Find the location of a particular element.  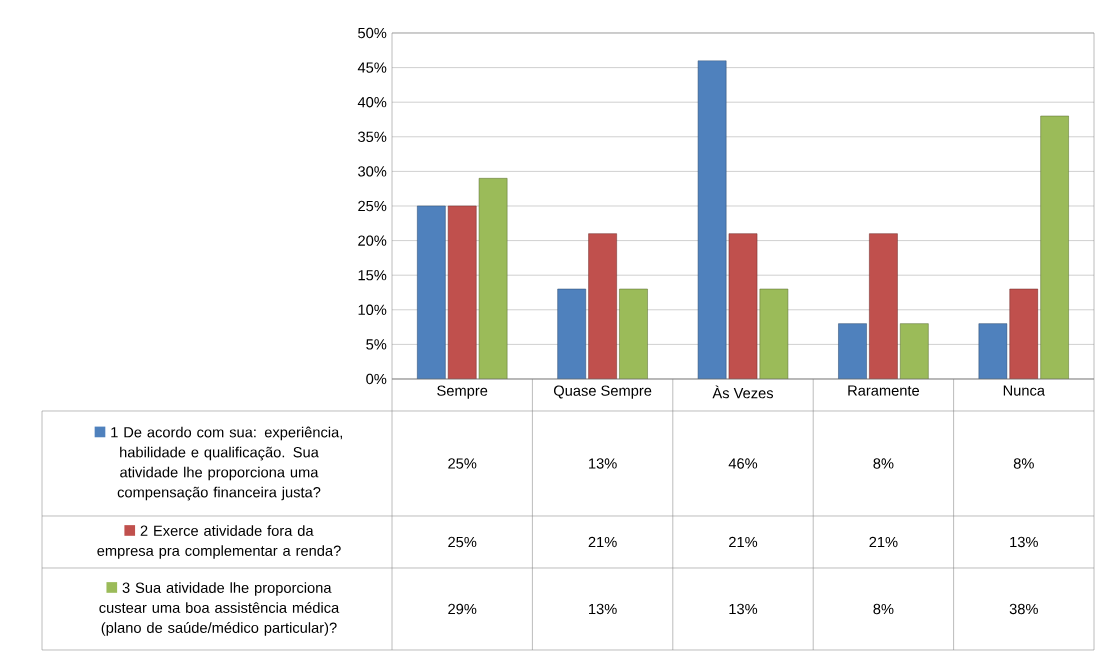

y-tick-label: 10% is located at coordinates (372, 309).